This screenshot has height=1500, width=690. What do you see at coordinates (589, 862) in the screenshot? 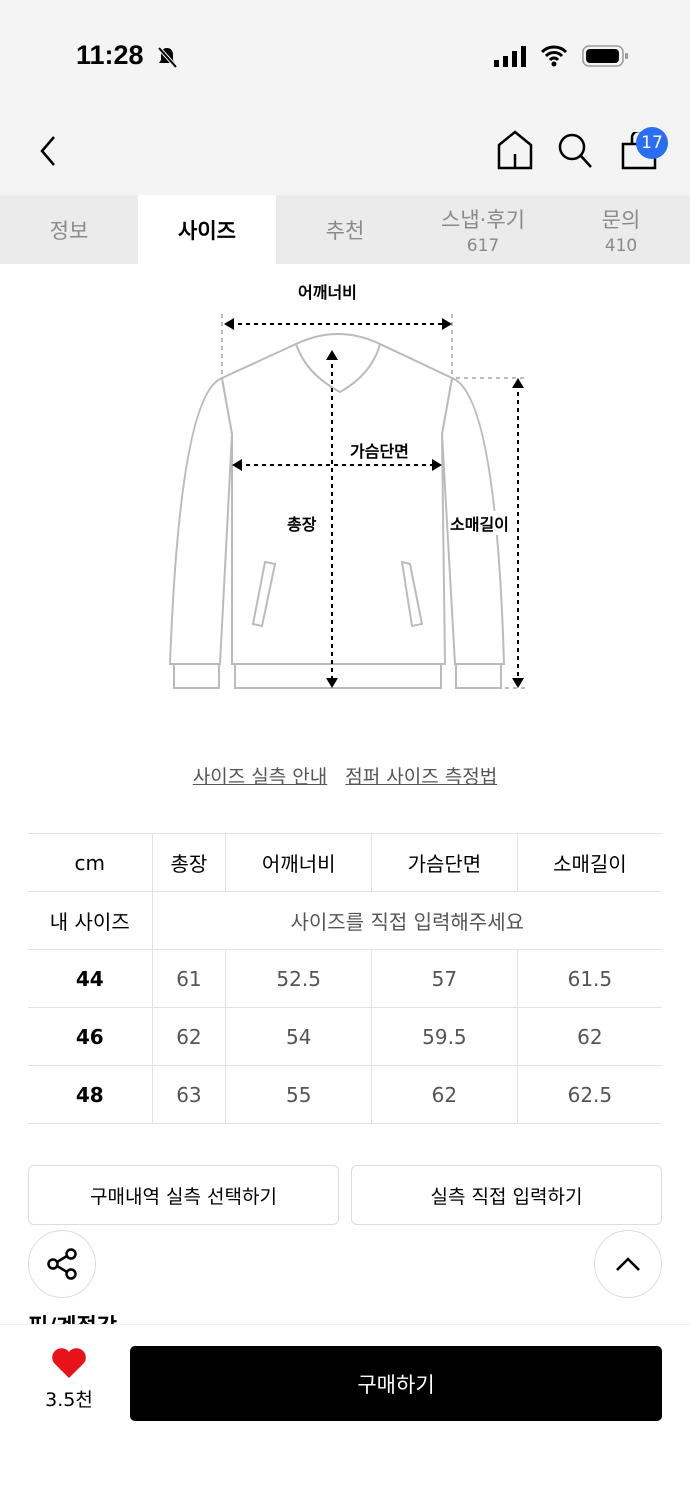
I see `header-cell: 소매길이` at bounding box center [589, 862].